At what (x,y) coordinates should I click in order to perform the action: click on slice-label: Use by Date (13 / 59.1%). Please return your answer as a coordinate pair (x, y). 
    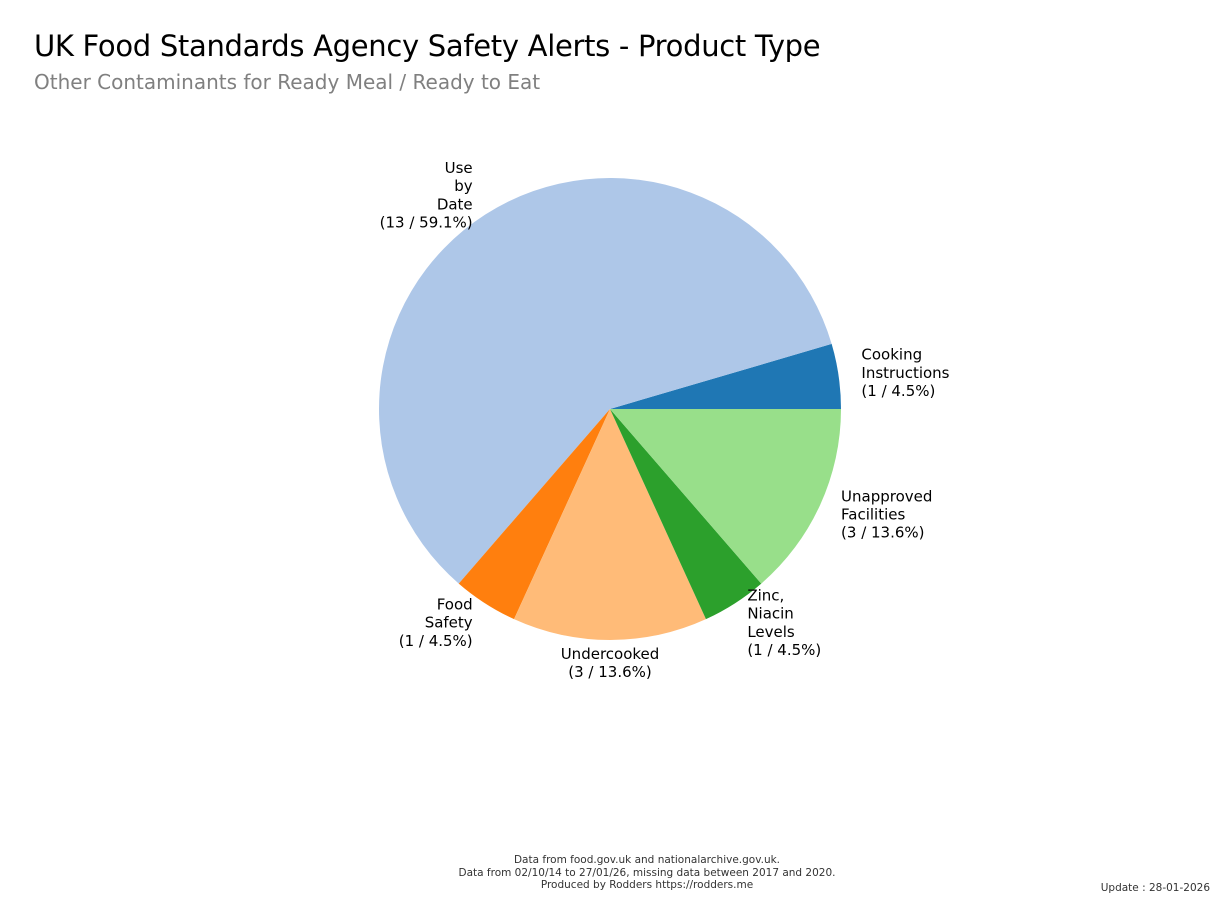
    Looking at the image, I should click on (426, 195).